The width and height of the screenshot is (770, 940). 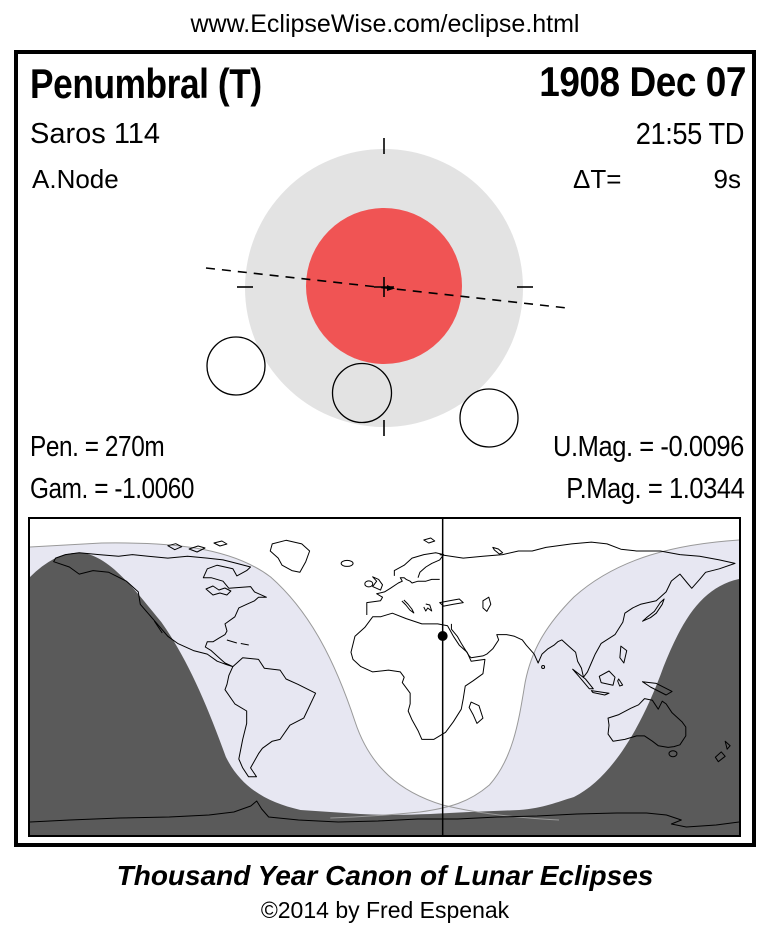 I want to click on eclipse-type-heading: Penumbral (T), so click(x=146, y=83).